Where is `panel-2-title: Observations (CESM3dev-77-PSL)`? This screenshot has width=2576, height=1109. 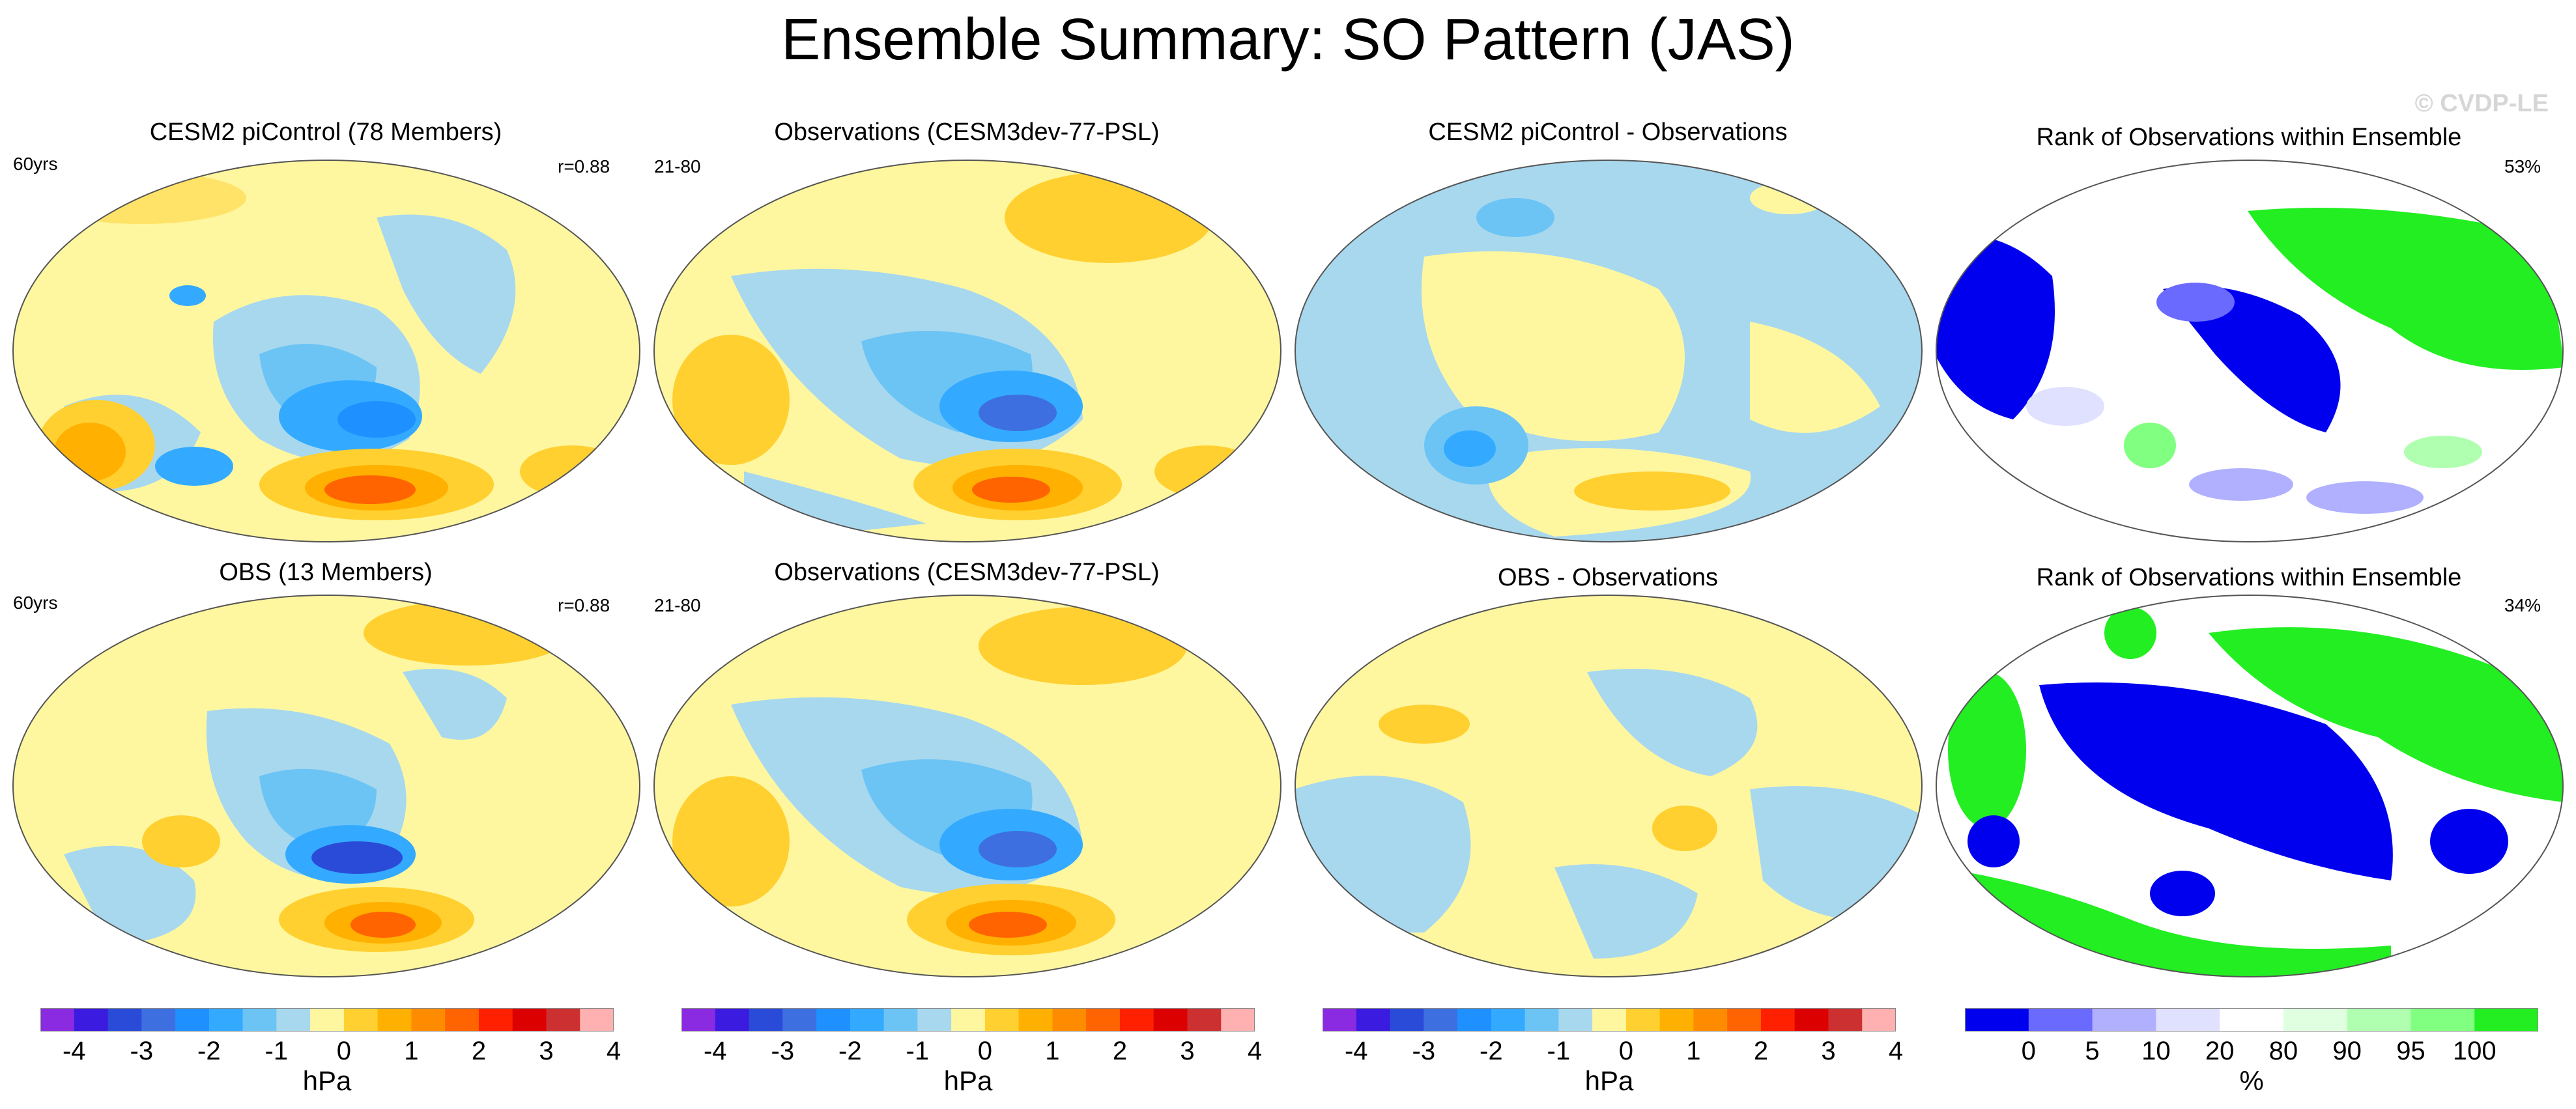
panel-2-title: Observations (CESM3dev-77-PSL) is located at coordinates (967, 132).